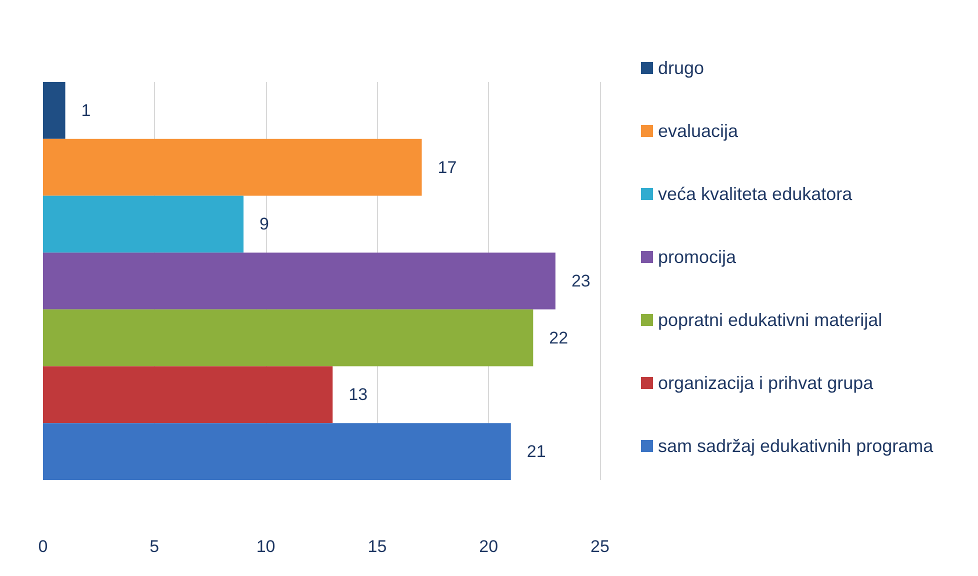 The height and width of the screenshot is (576, 978). What do you see at coordinates (358, 394) in the screenshot?
I see `data-label: 13` at bounding box center [358, 394].